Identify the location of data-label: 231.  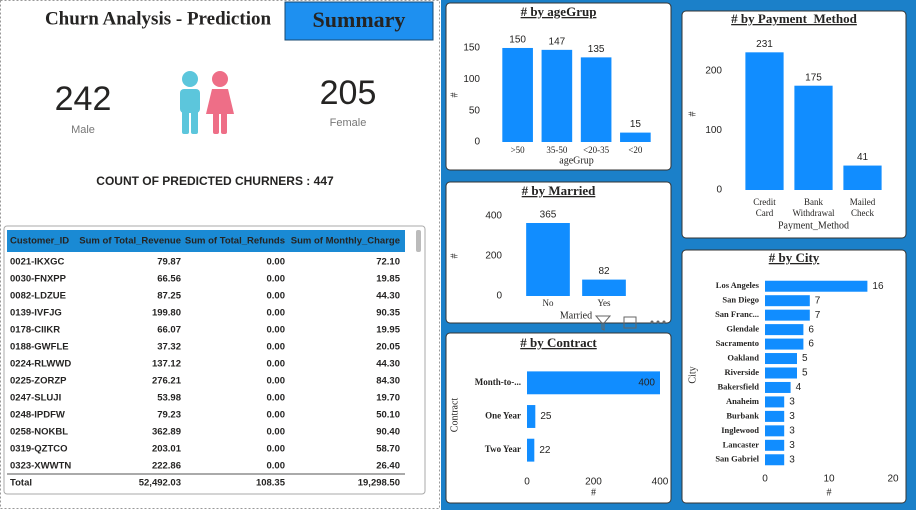
(764, 44).